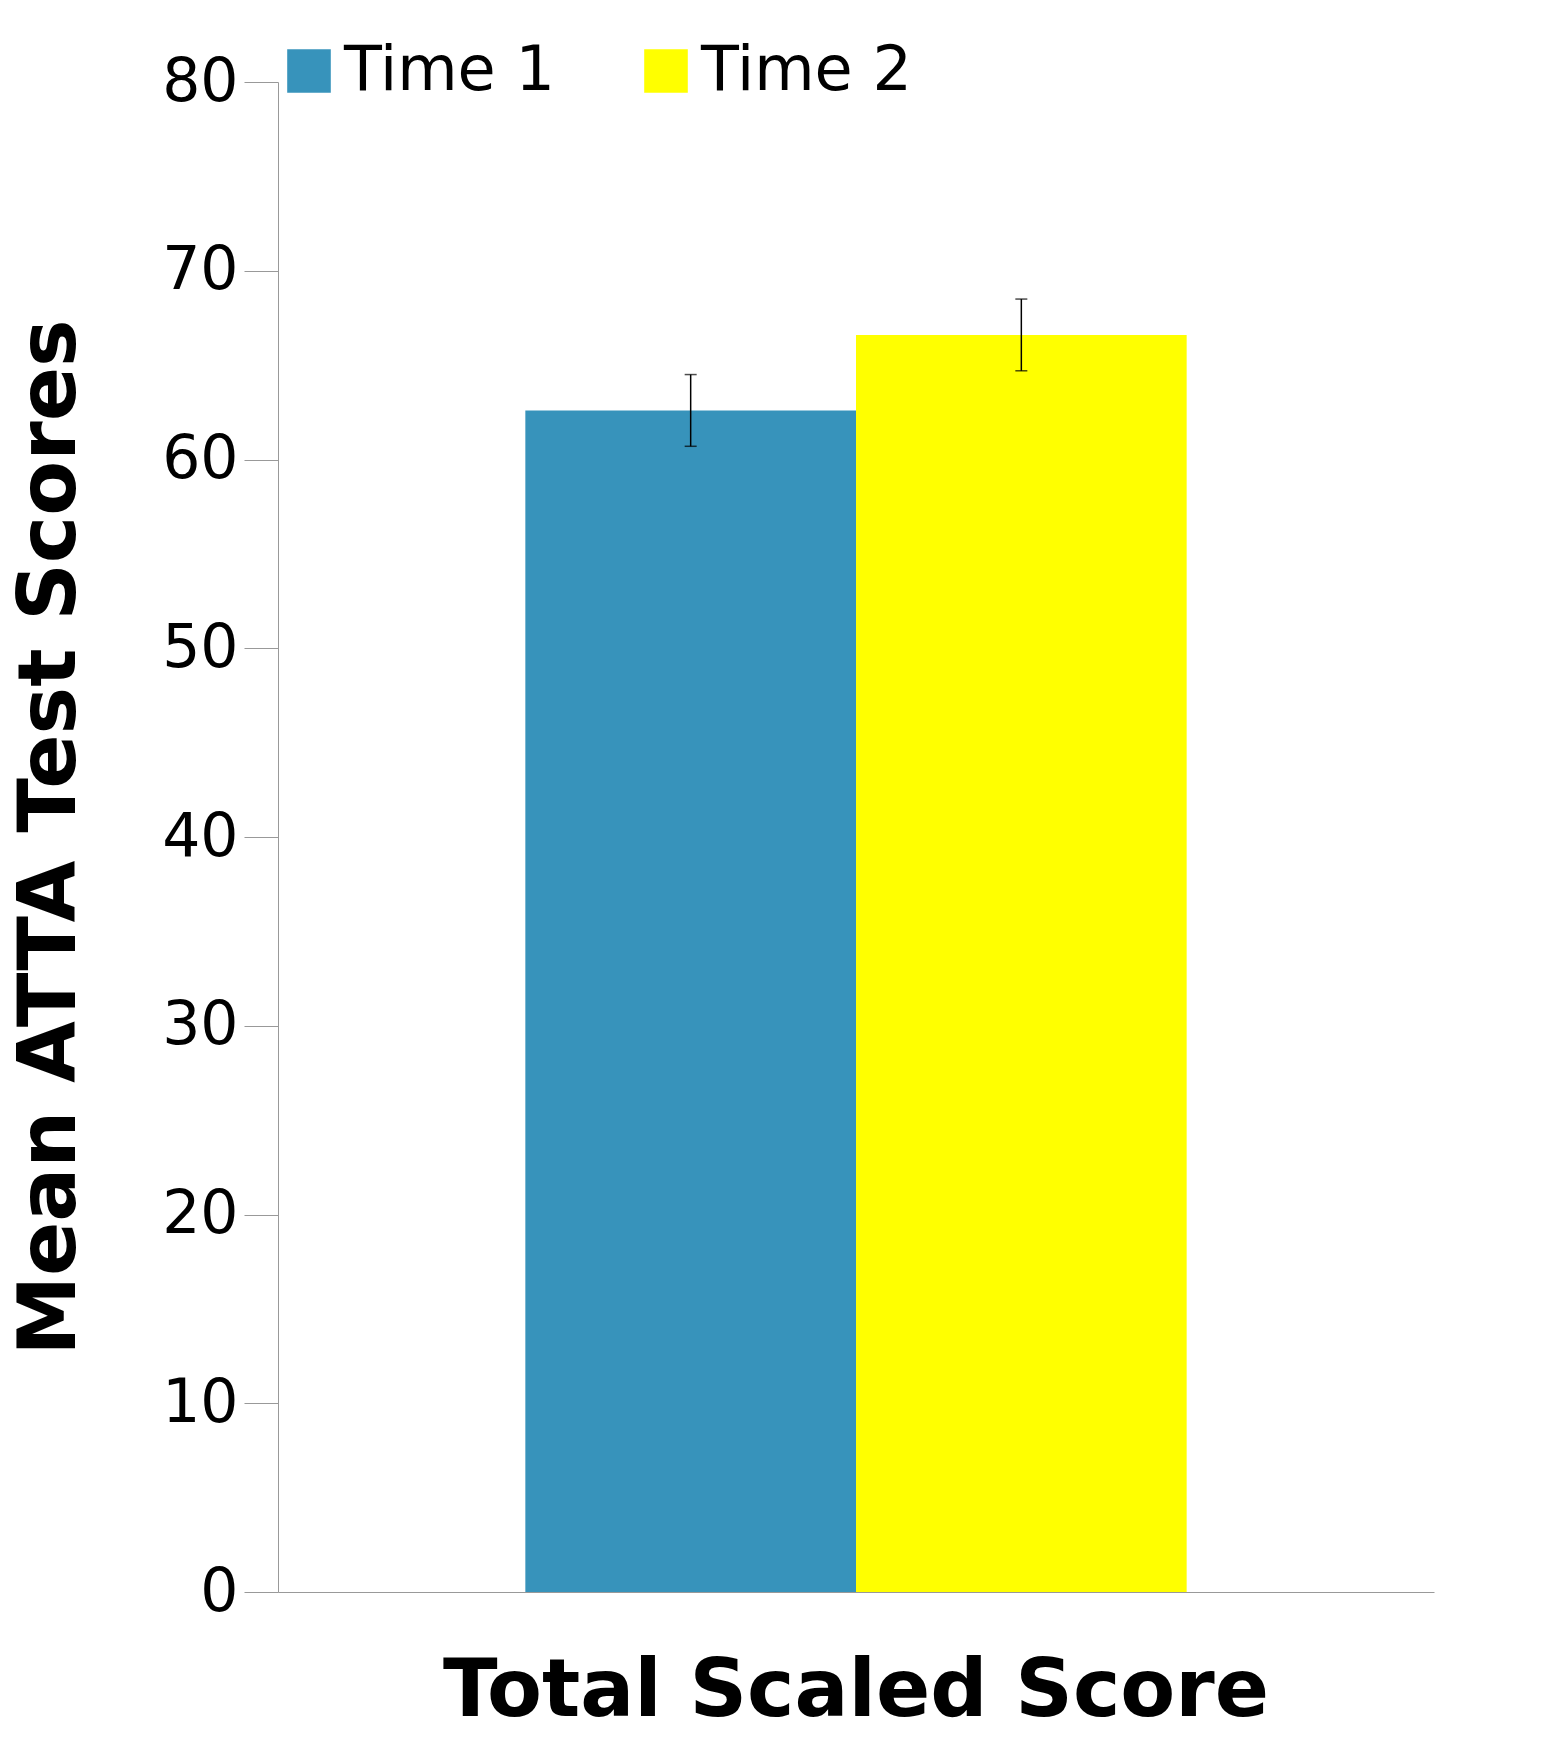 The height and width of the screenshot is (1764, 1548). I want to click on y-tick-label: 10, so click(200, 1400).